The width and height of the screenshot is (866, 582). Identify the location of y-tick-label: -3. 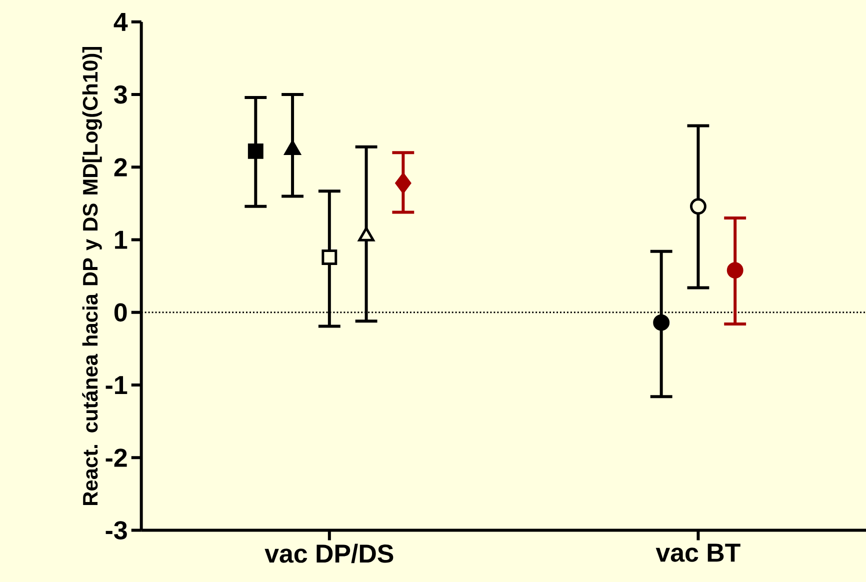
(116, 530).